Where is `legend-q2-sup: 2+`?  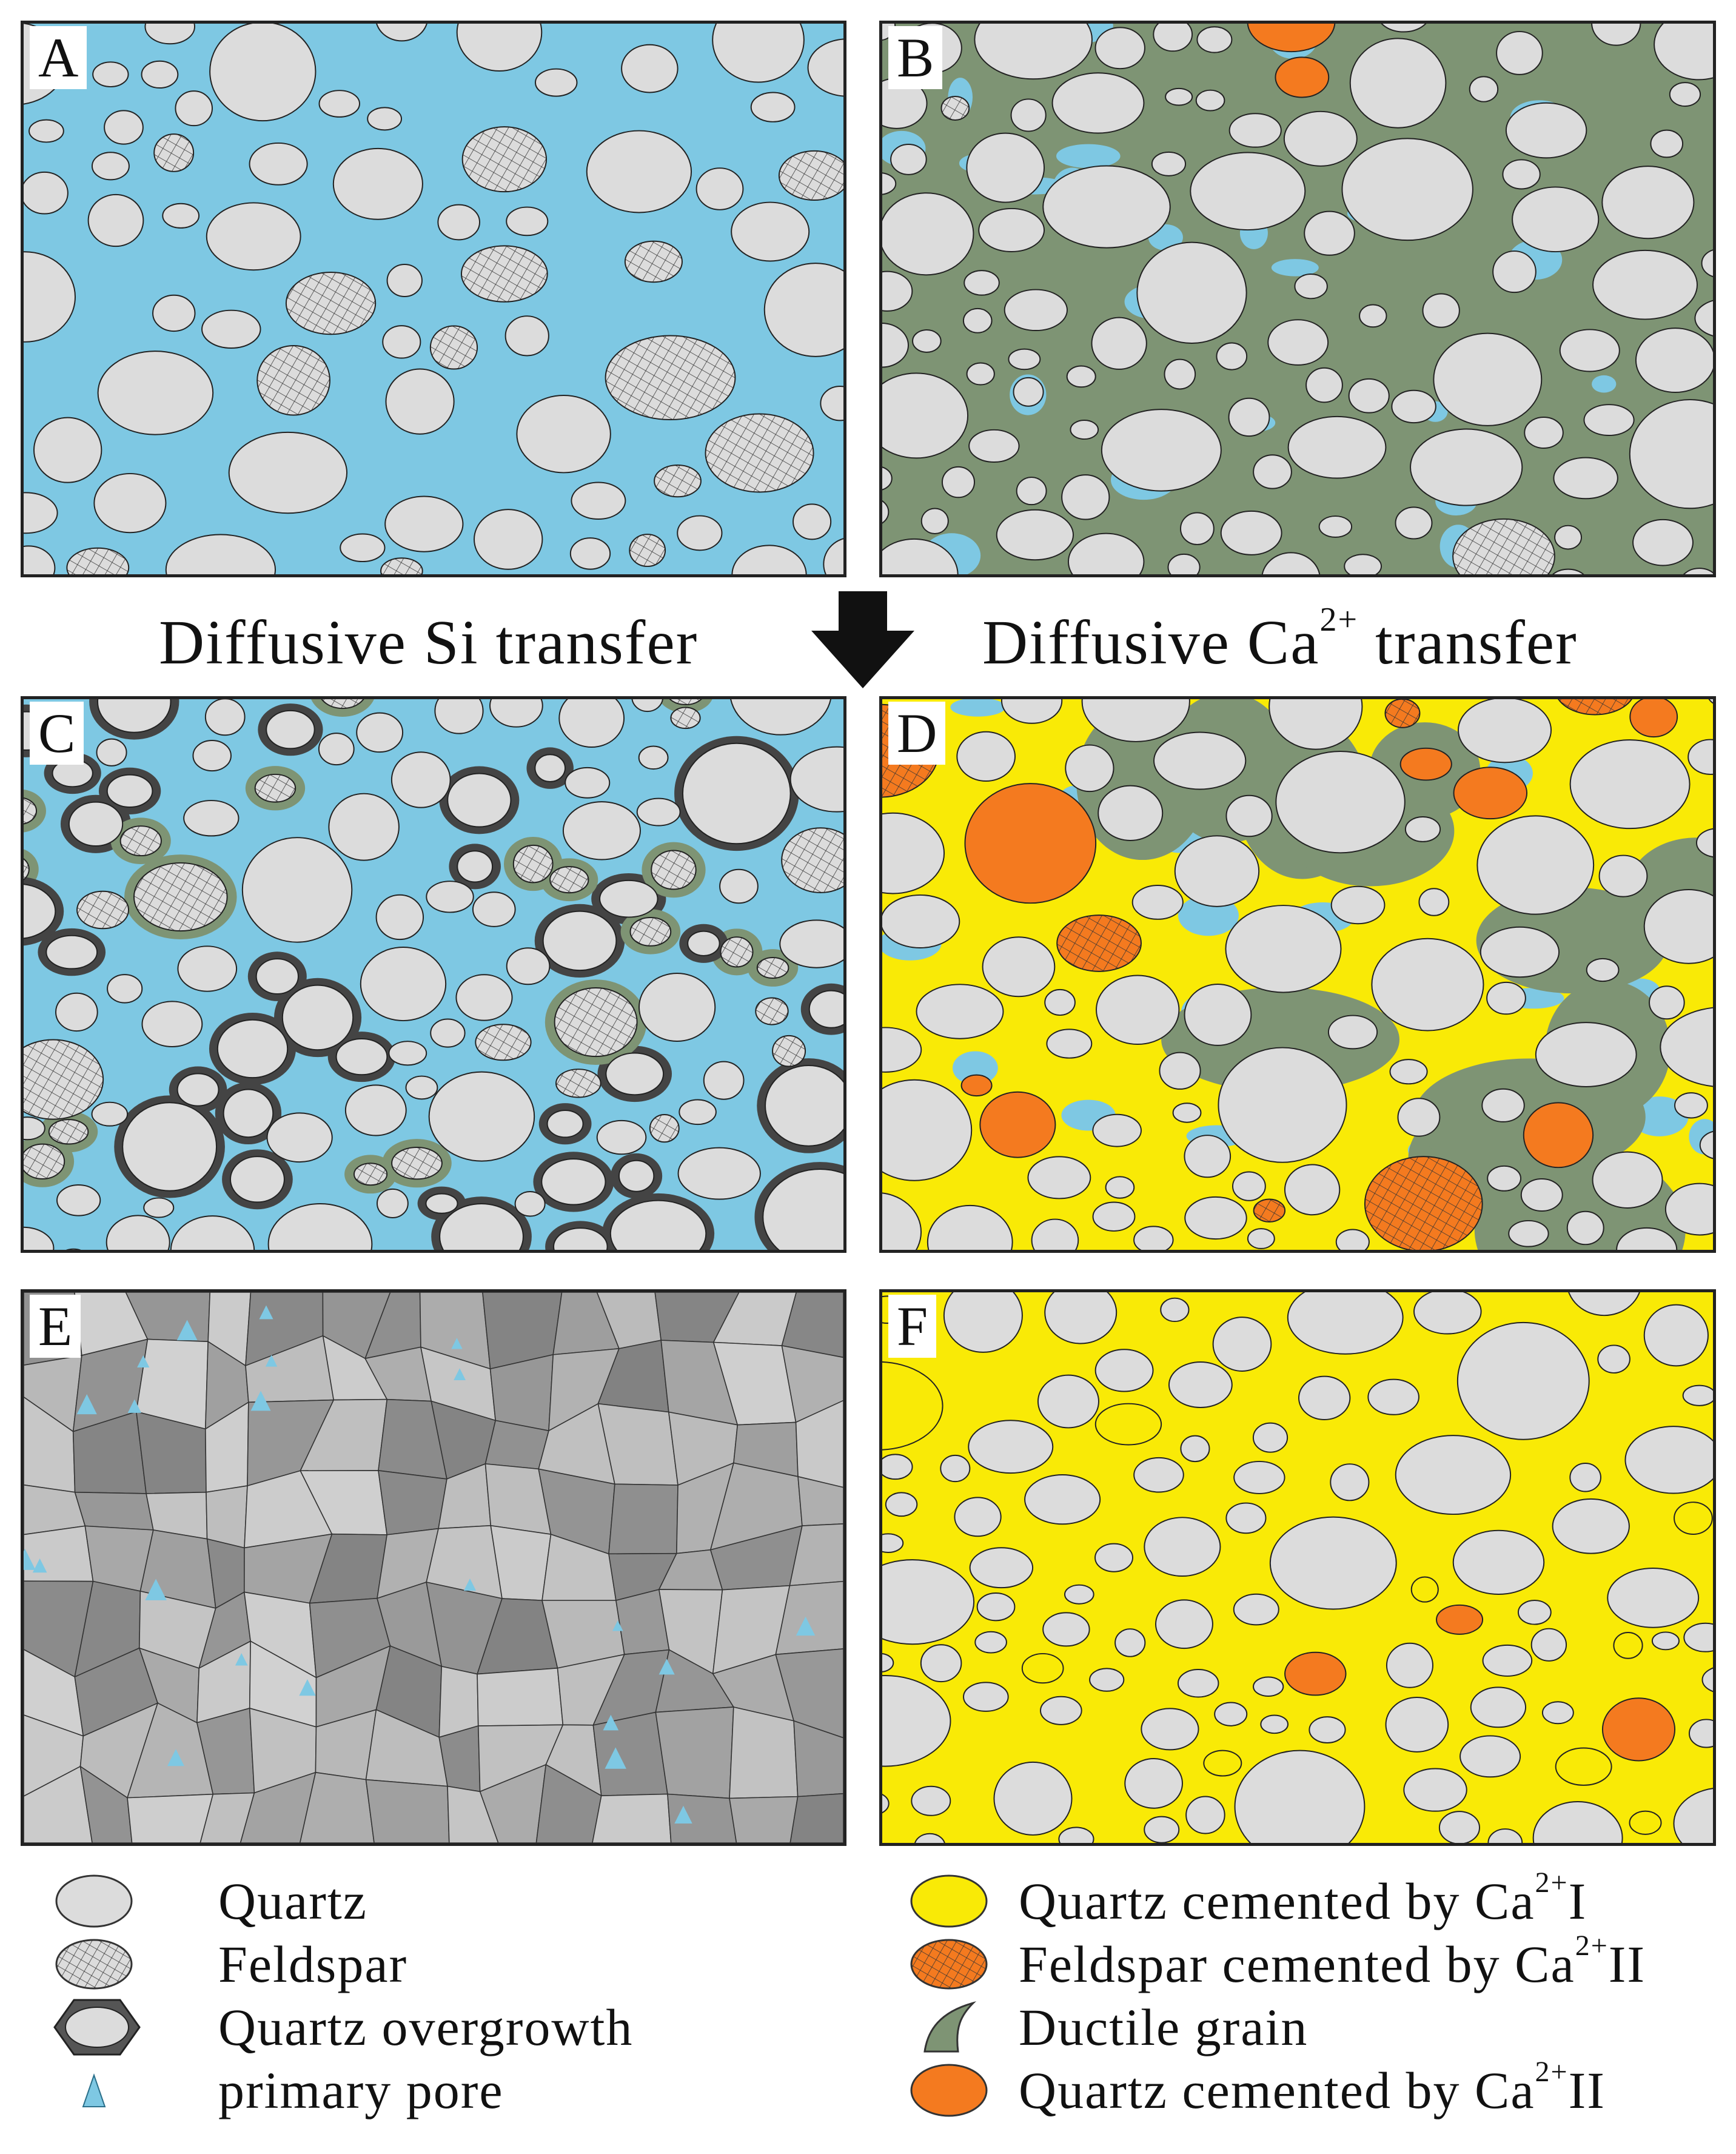
legend-q2-sup: 2+ is located at coordinates (1552, 2072).